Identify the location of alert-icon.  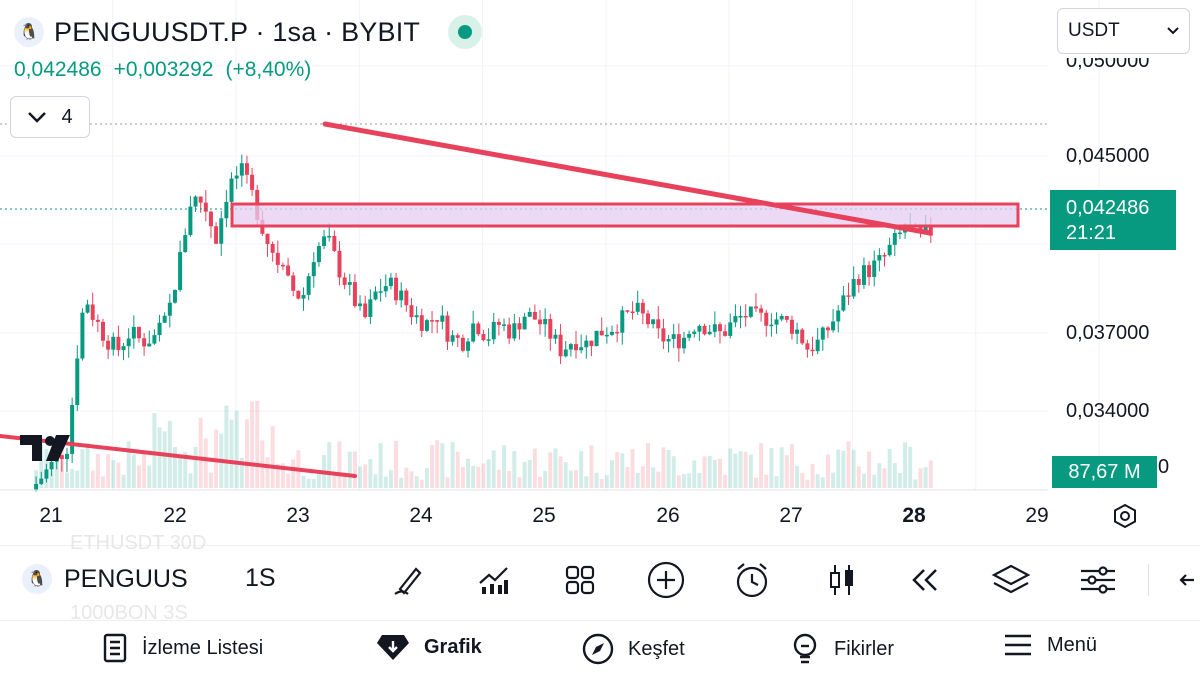
(752, 580).